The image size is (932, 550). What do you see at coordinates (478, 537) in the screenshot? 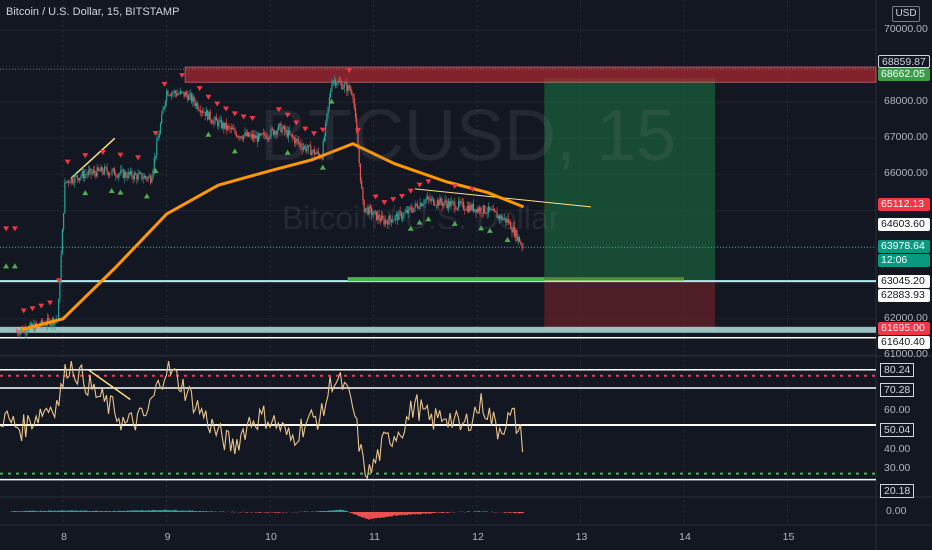
I see `time-axis-label: 12` at bounding box center [478, 537].